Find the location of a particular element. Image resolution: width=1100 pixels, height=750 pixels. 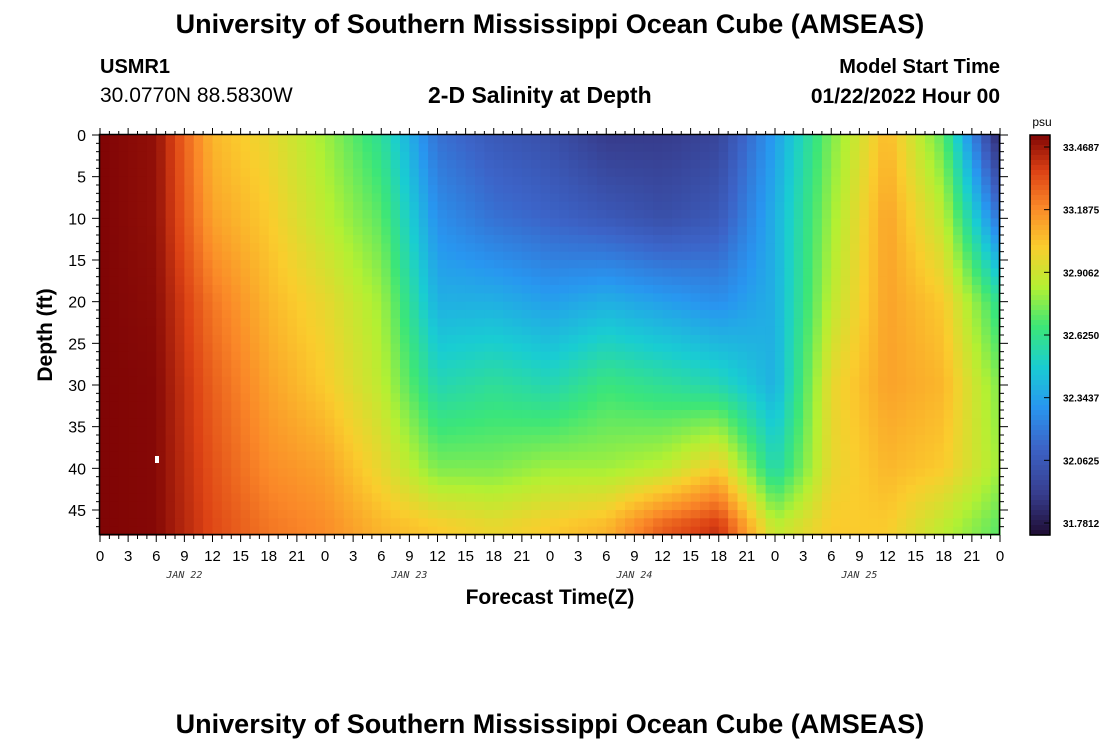

y-tick-label: 10 is located at coordinates (77, 219).